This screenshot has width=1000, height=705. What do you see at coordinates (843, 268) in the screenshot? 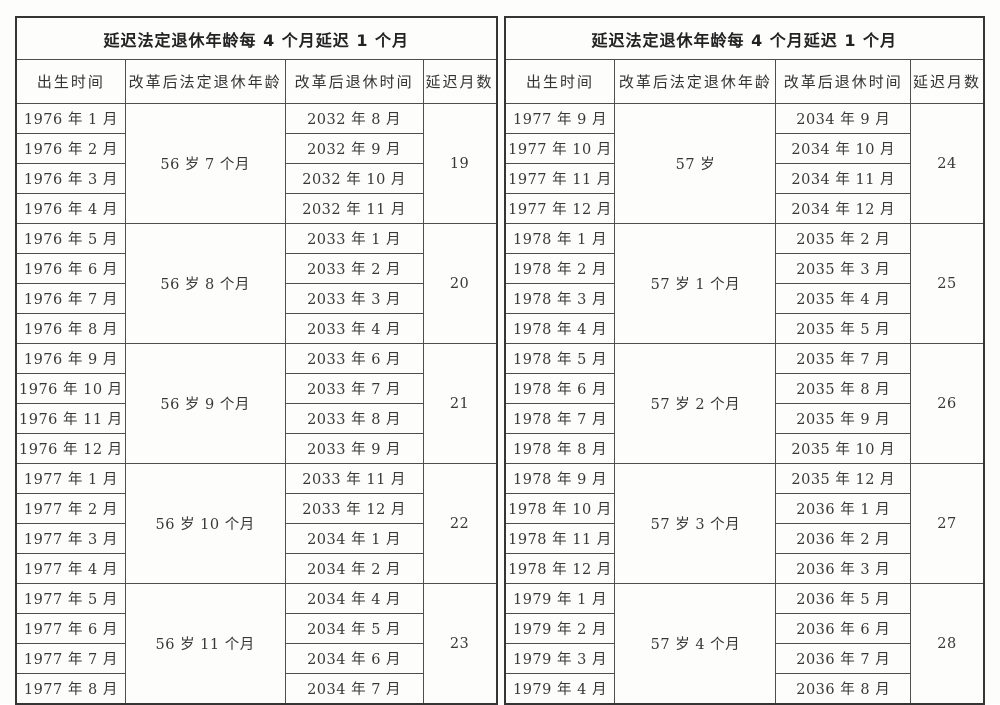
I see `retirement-month-cell: 2035 年 3 月` at bounding box center [843, 268].